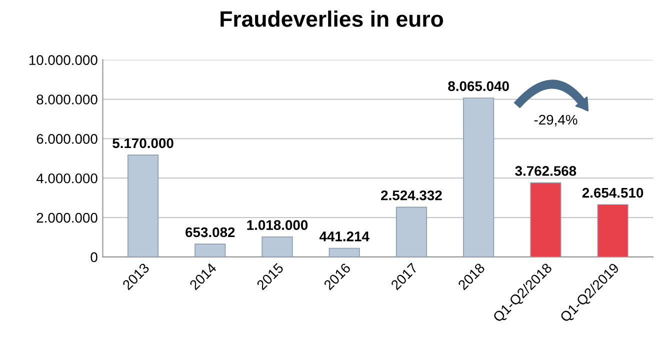  Describe the element at coordinates (411, 195) in the screenshot. I see `data-label: 2.524.332` at that location.